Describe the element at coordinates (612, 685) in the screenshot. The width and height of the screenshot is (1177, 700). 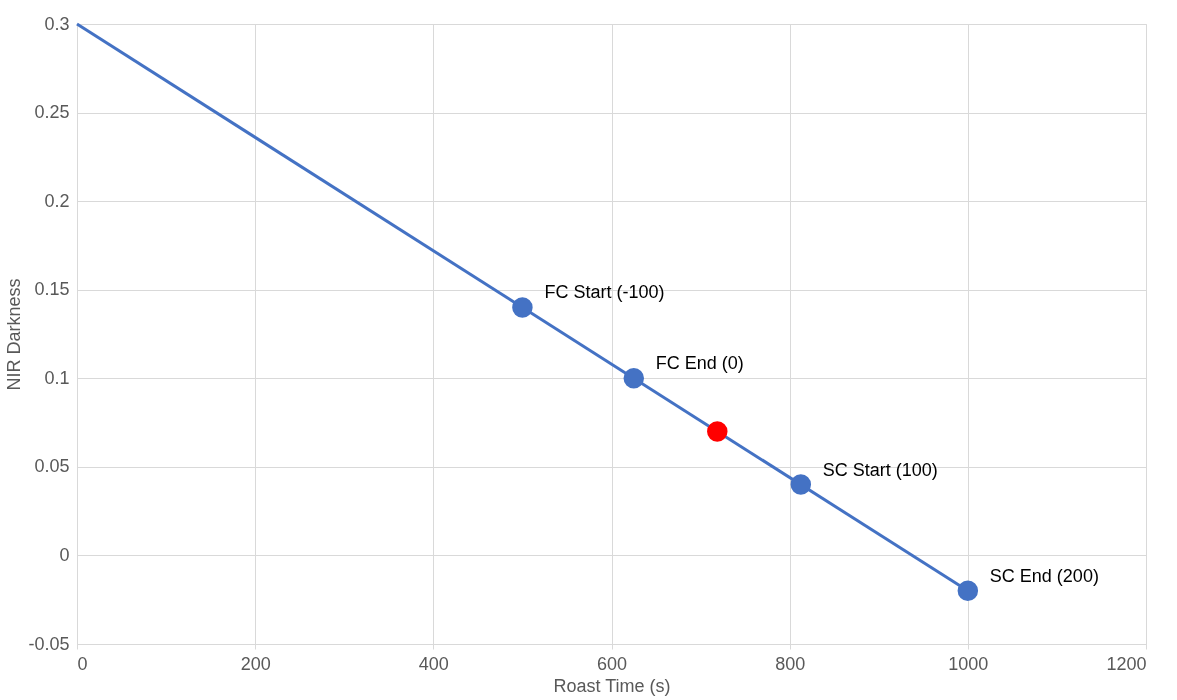
I see `x-axis-title: Roast Time (s)` at that location.